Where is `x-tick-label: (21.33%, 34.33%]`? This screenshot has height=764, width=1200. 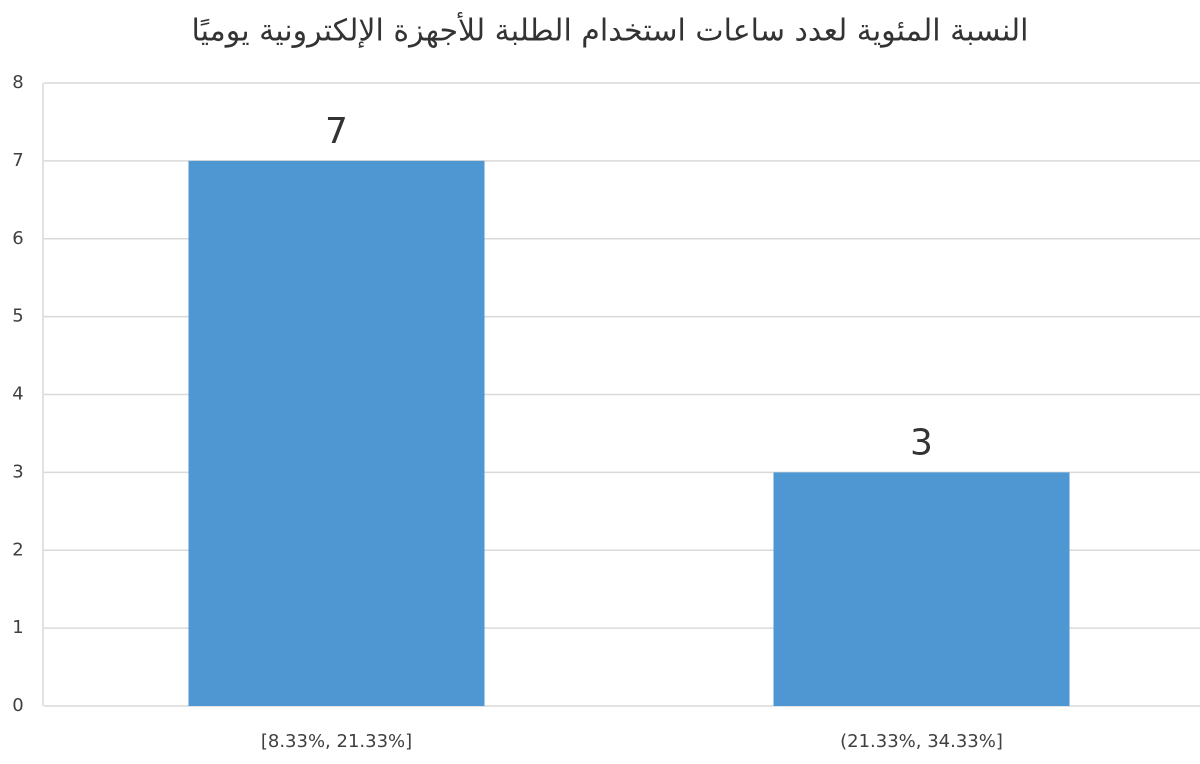
x-tick-label: (21.33%, 34.33%] is located at coordinates (921, 741).